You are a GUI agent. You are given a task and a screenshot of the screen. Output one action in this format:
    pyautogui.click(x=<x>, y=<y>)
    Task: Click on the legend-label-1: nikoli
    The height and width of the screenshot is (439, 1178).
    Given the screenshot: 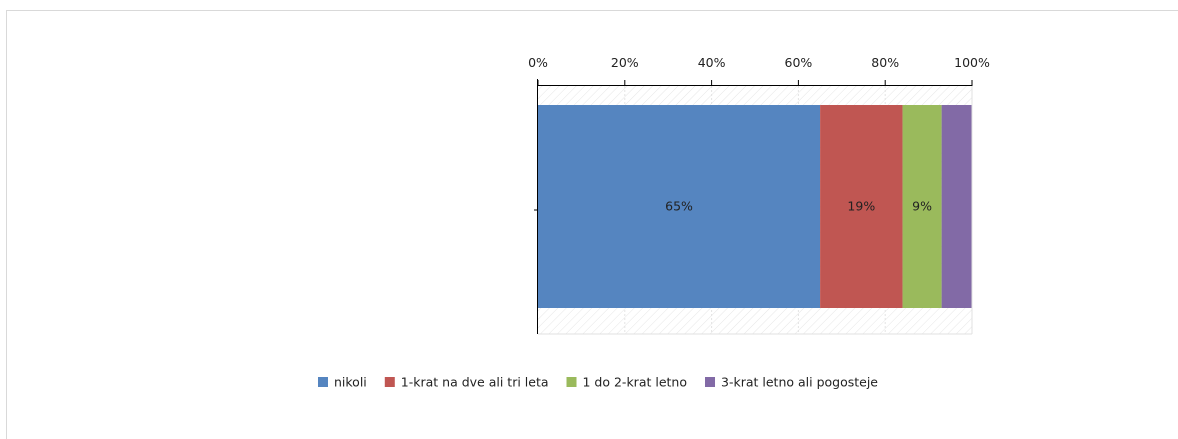 What is the action you would take?
    pyautogui.click(x=350, y=382)
    